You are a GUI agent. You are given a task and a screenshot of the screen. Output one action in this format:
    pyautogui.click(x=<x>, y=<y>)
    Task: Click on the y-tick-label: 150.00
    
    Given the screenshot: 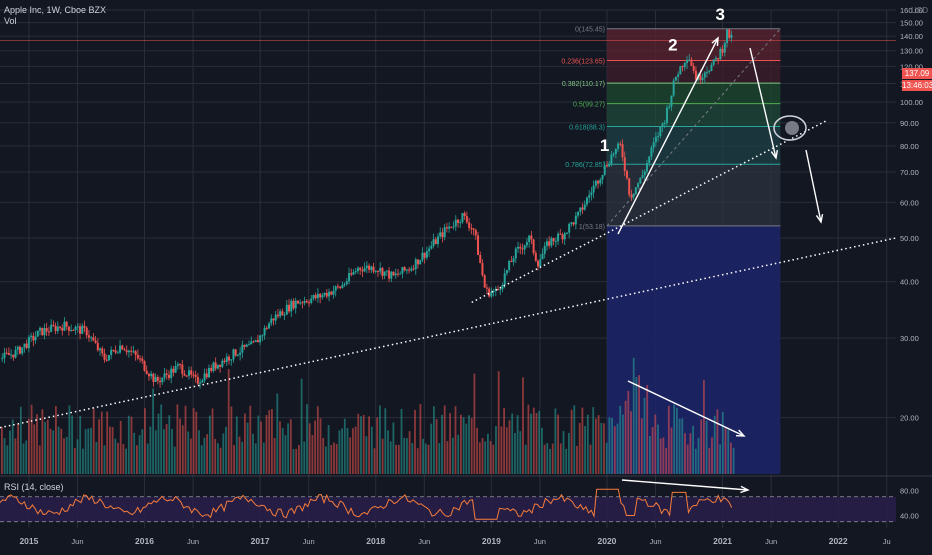 What is the action you would take?
    pyautogui.click(x=911, y=23)
    